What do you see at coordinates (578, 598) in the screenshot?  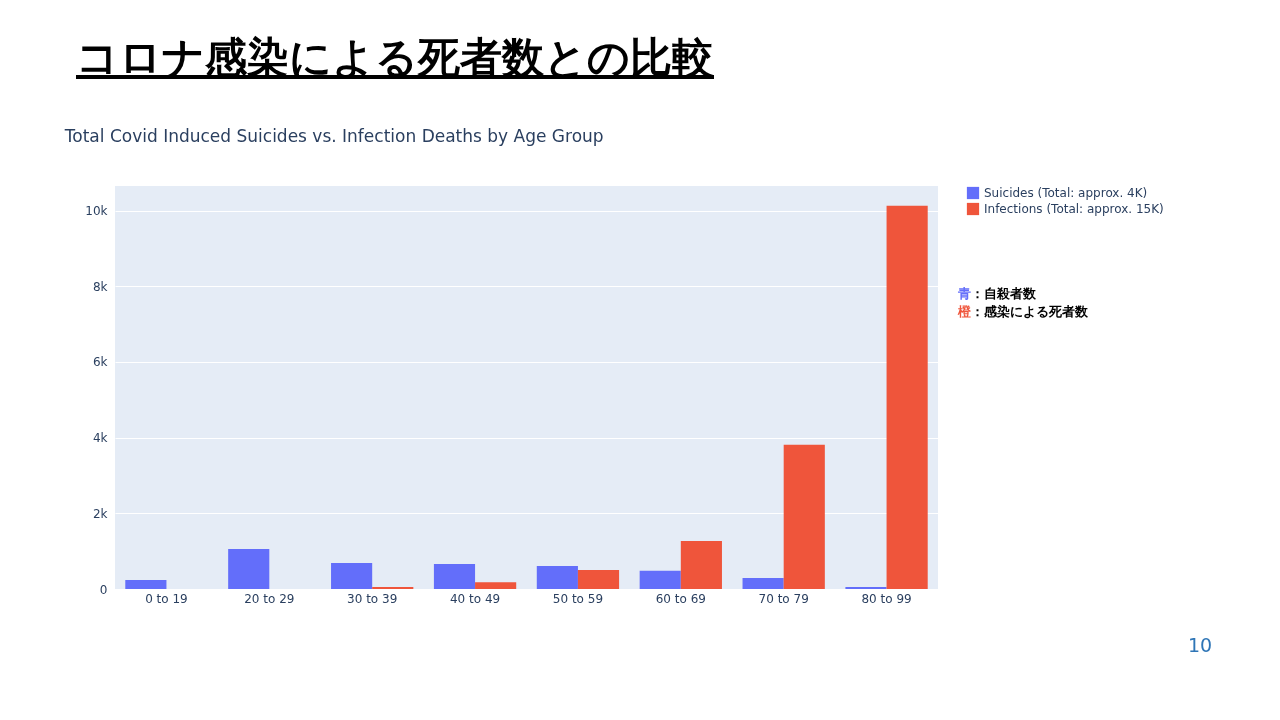 I see `x-tick-label: 50 to 59` at bounding box center [578, 598].